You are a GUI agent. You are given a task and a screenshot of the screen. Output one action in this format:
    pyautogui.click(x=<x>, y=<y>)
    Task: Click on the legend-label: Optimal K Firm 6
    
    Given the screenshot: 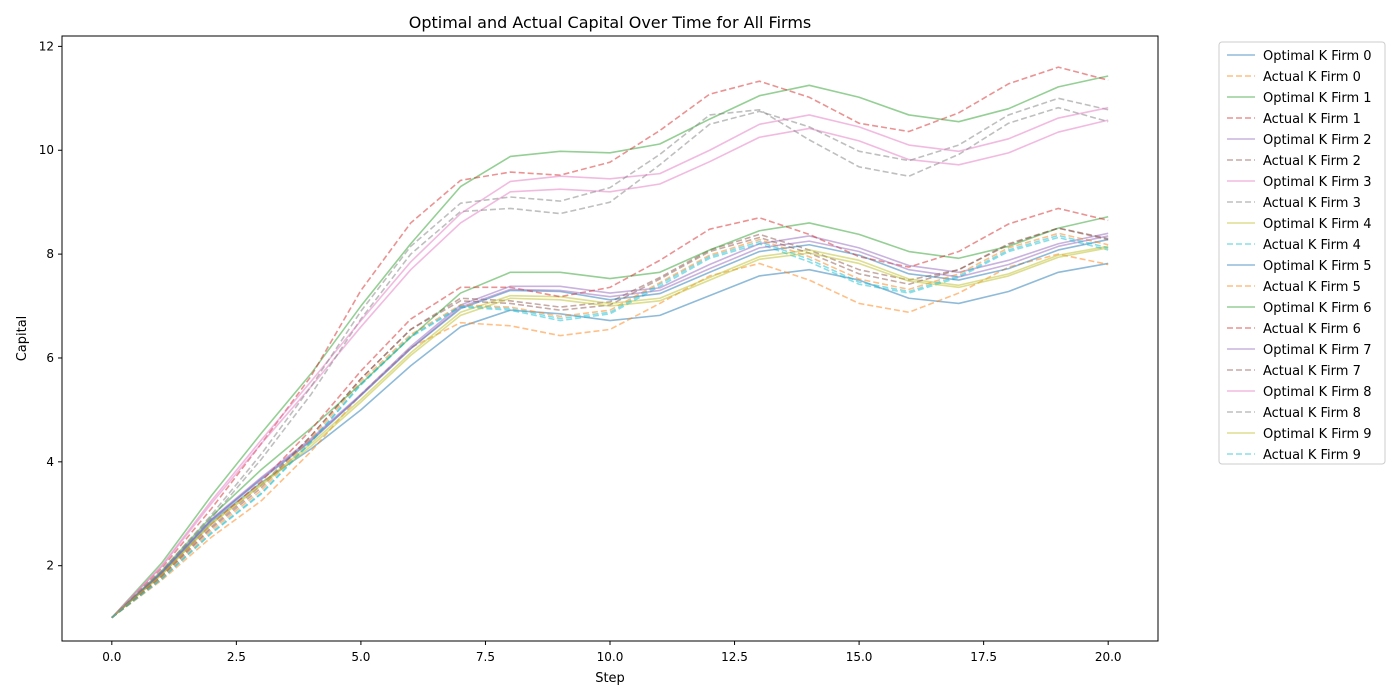 What is the action you would take?
    pyautogui.click(x=1317, y=308)
    